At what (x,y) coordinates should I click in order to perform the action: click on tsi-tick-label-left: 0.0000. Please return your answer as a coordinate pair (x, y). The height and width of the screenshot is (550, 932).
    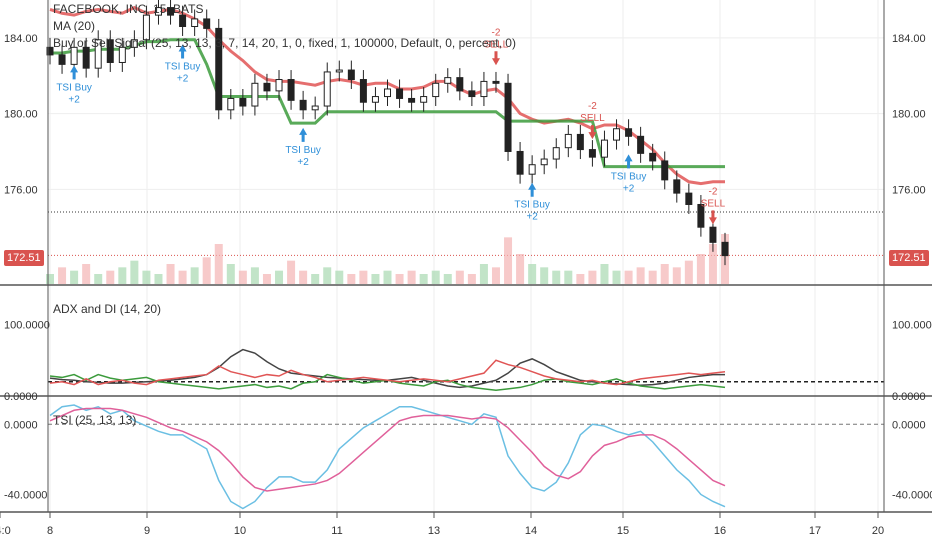
    Looking at the image, I should click on (21, 425).